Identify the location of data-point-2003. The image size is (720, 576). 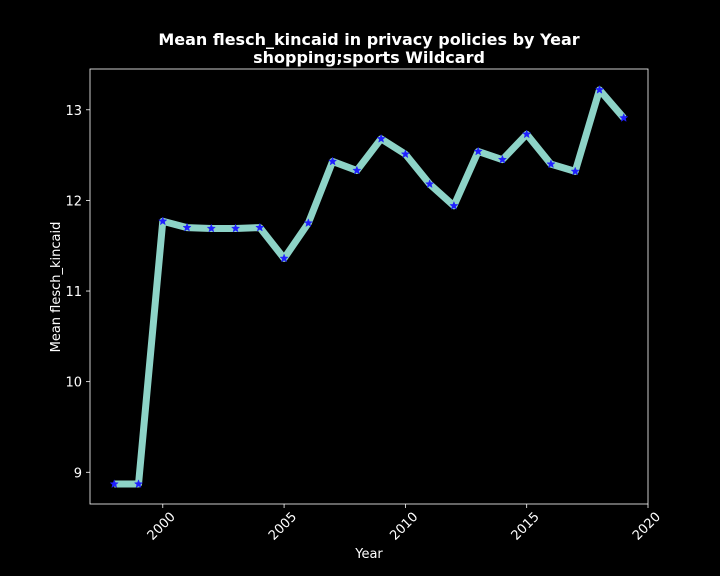
(235, 228).